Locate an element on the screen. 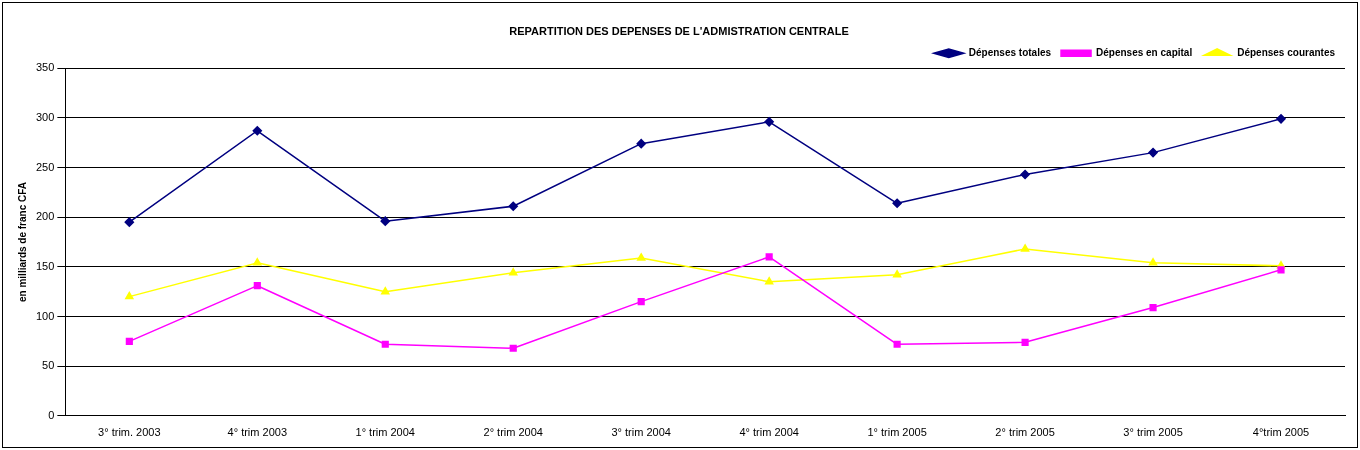  x-tick-label: 1° trim 2004 is located at coordinates (385, 432).